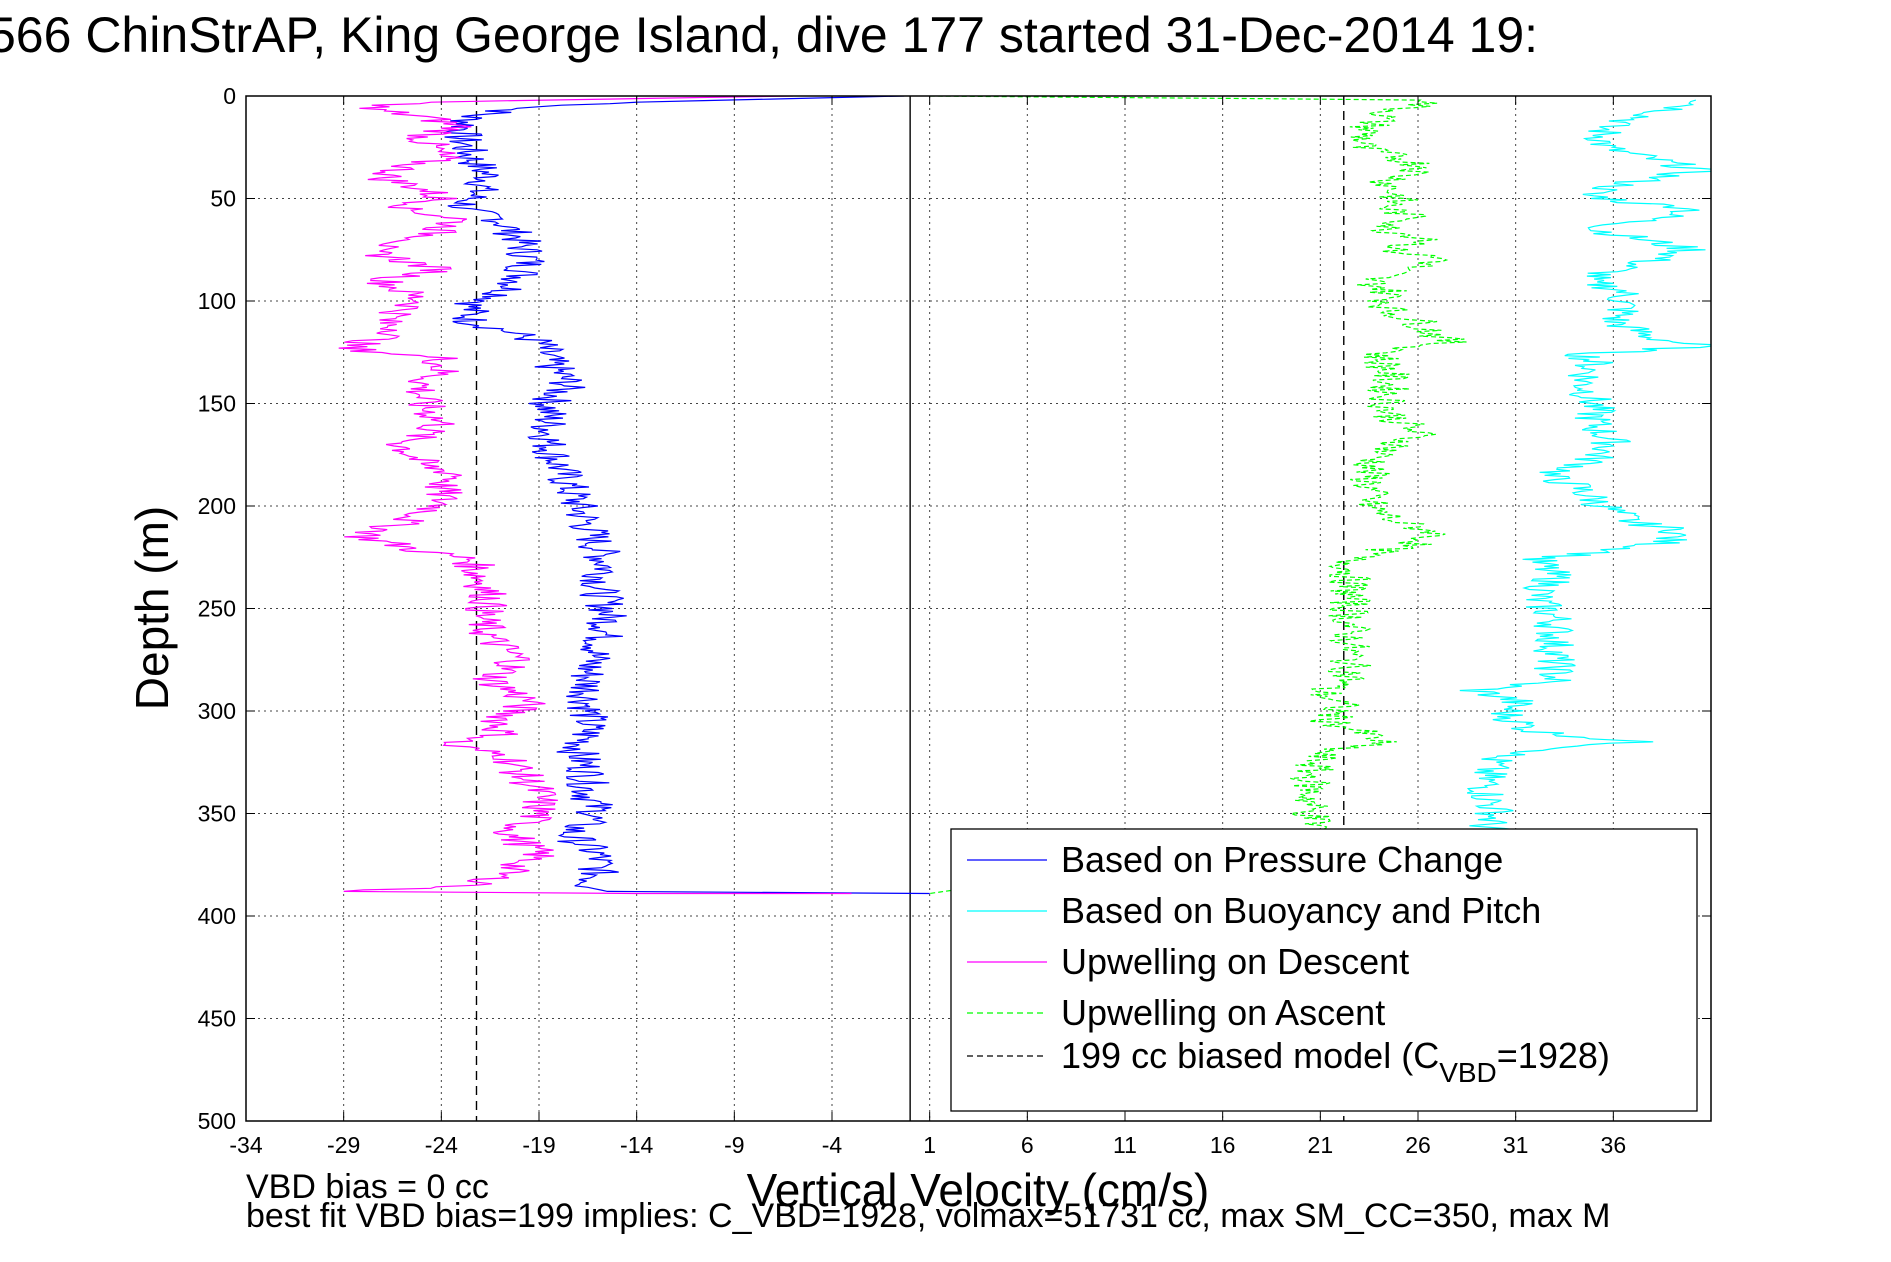 This screenshot has width=1891, height=1262. Describe the element at coordinates (217, 506) in the screenshot. I see `y-tick-label: 200` at that location.